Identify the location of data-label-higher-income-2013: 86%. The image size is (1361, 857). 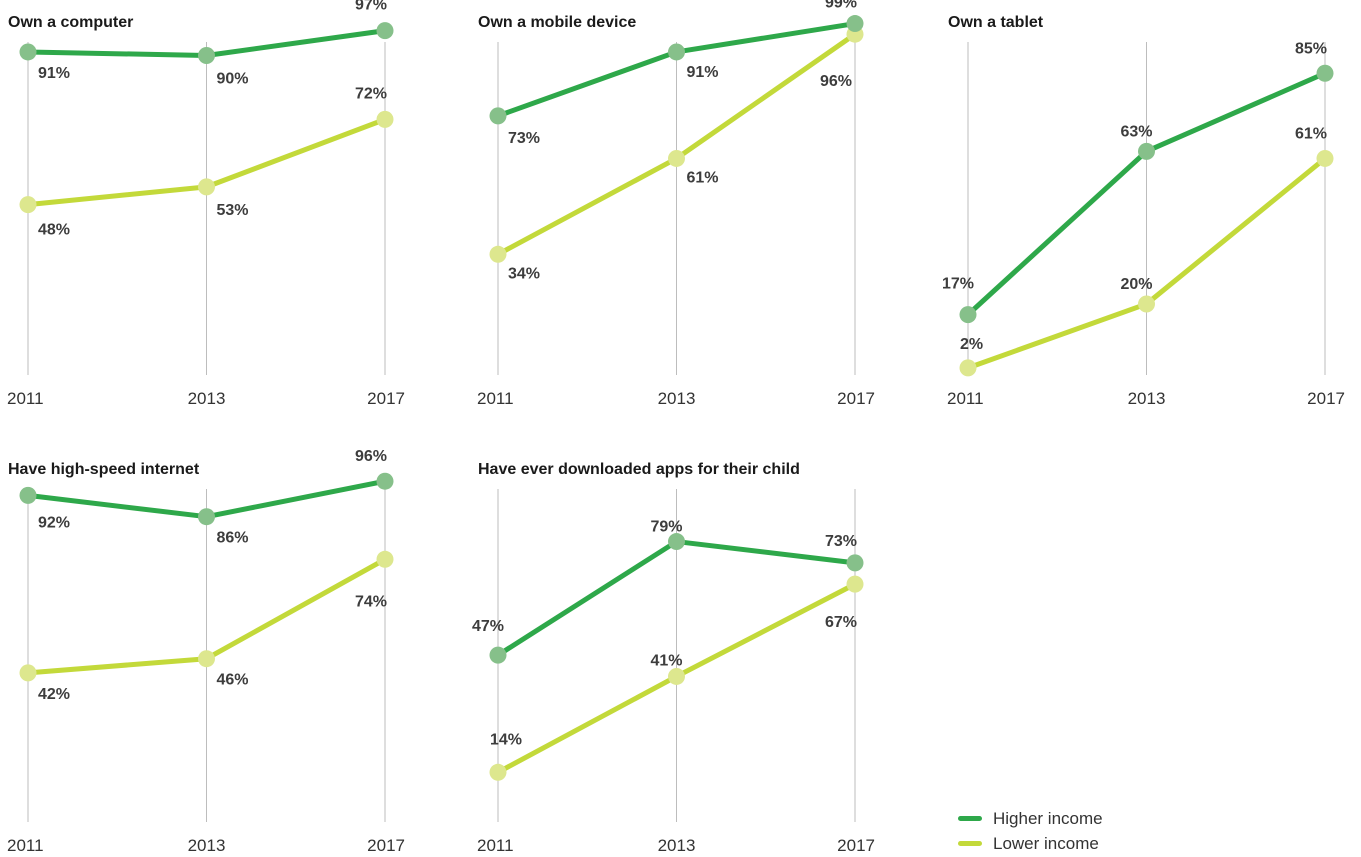
(233, 538).